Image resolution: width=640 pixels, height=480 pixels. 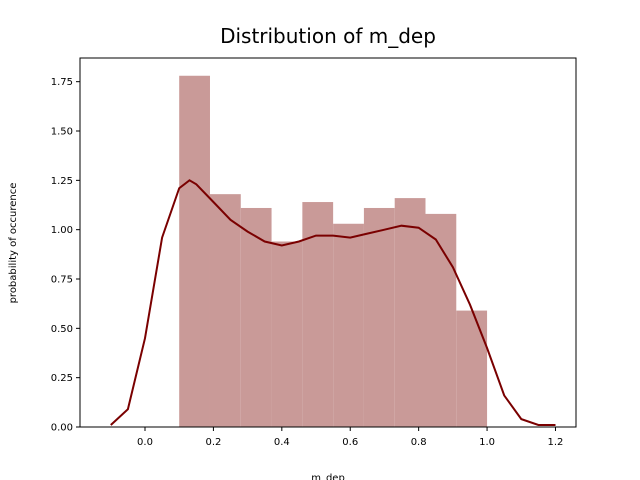 What do you see at coordinates (62, 181) in the screenshot?
I see `y-tick-label: 1.25` at bounding box center [62, 181].